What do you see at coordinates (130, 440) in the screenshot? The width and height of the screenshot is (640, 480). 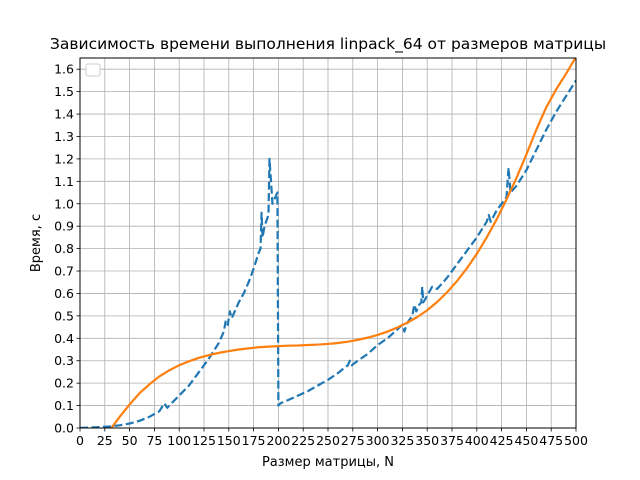 I see `x-tick-label: 50` at bounding box center [130, 440].